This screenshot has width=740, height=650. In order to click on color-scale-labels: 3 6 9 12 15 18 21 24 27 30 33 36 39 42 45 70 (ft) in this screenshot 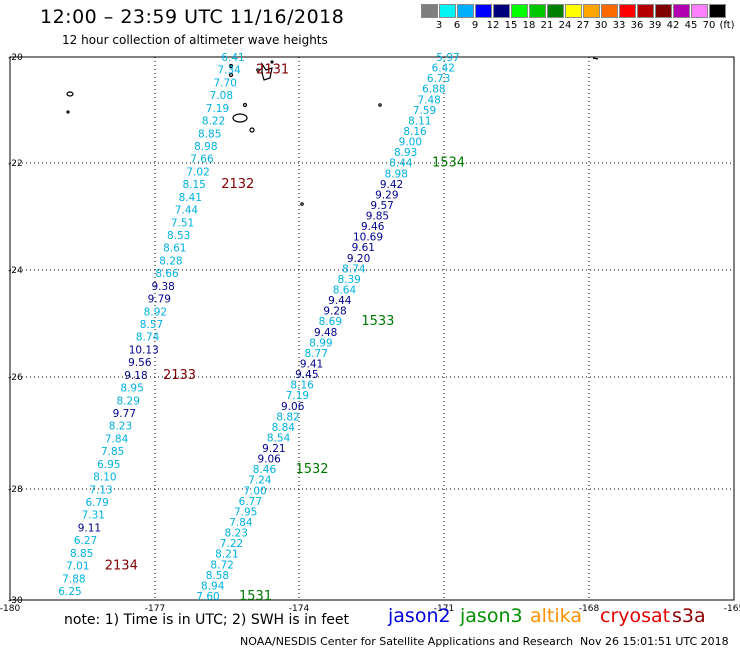, I will do `click(583, 25)`.